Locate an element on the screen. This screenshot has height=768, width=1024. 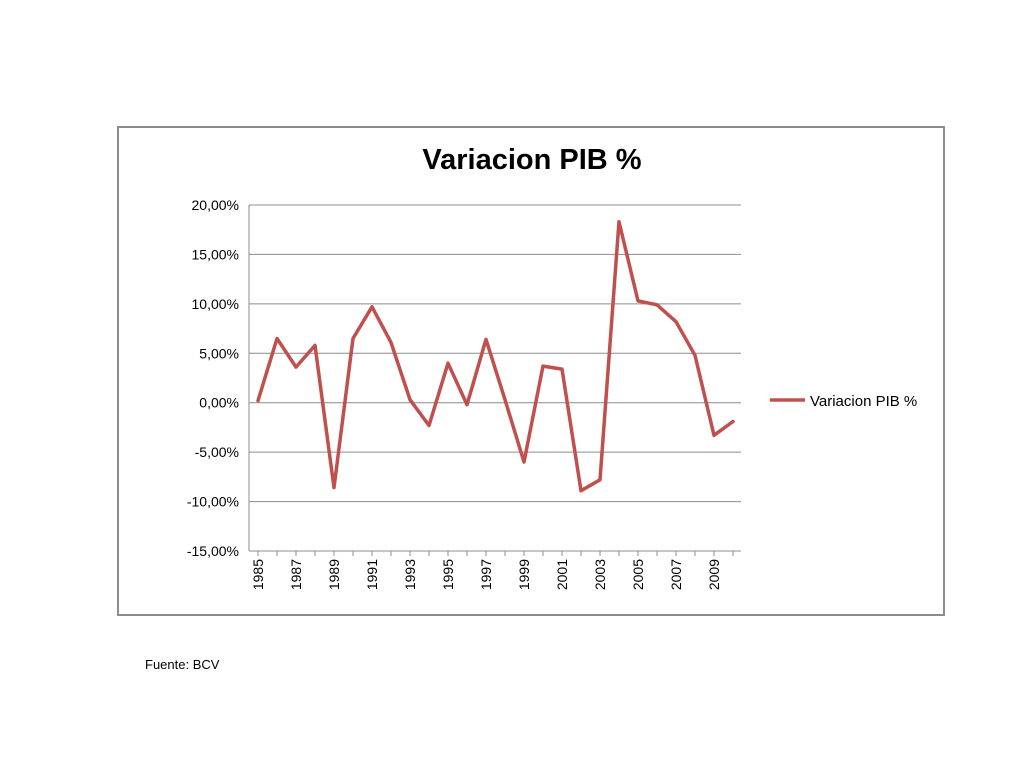
source-note: Fuente: BCV is located at coordinates (182, 664).